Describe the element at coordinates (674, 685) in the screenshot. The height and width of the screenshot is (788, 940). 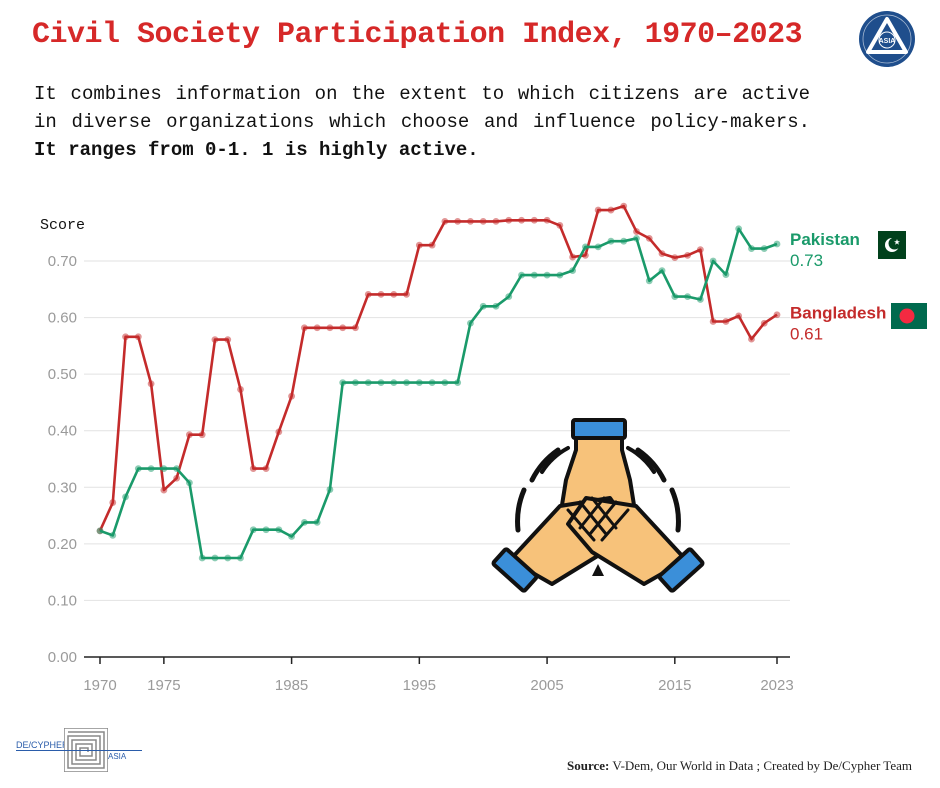
I see `x-tick-label: 2015` at that location.